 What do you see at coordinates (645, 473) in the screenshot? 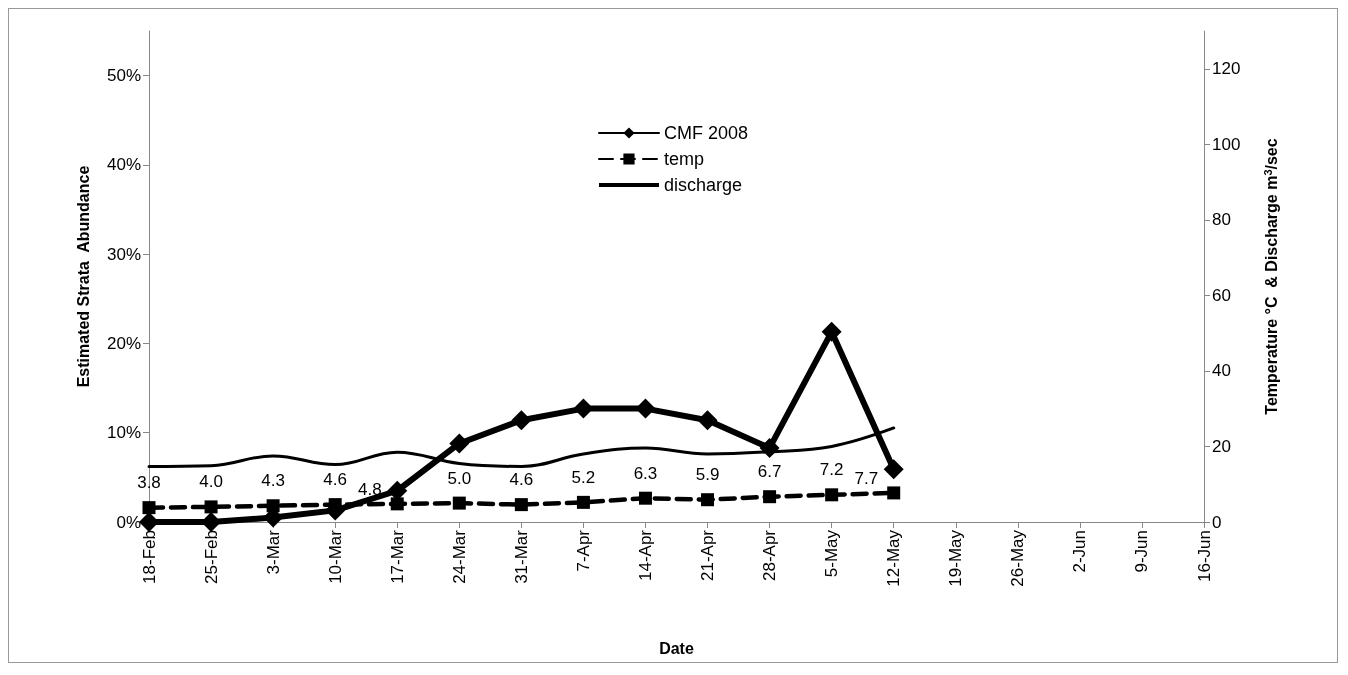
I see `data-label: 6.3` at bounding box center [645, 473].